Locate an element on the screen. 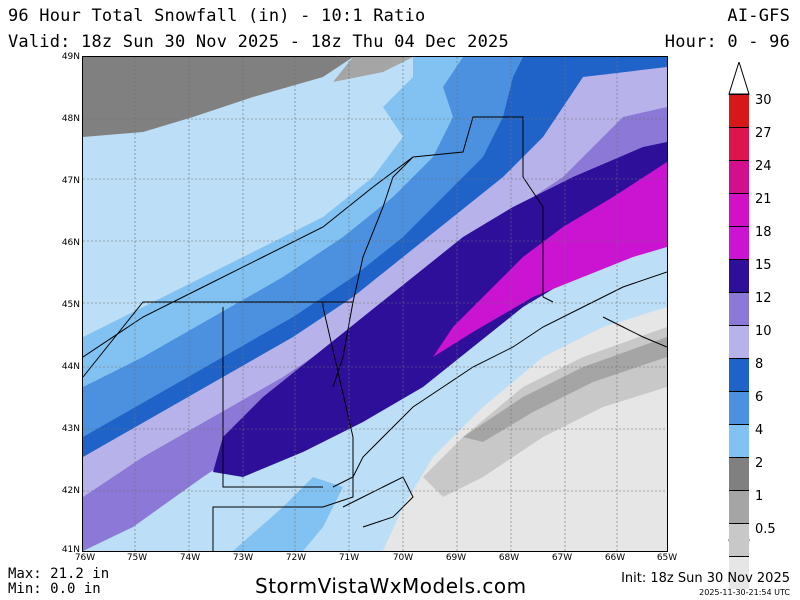 This screenshot has width=800, height=600. model-name: AI-GFS is located at coordinates (758, 16).